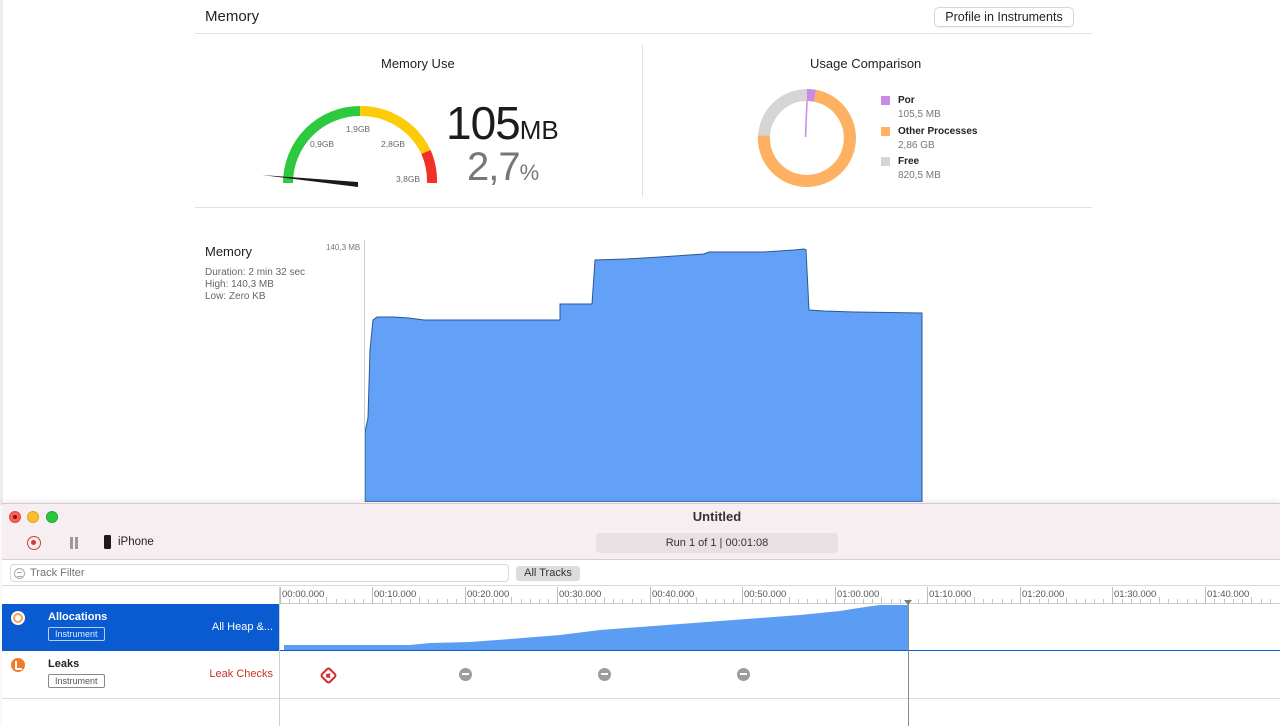 The width and height of the screenshot is (1280, 726). I want to click on leaks-icon, so click(18, 665).